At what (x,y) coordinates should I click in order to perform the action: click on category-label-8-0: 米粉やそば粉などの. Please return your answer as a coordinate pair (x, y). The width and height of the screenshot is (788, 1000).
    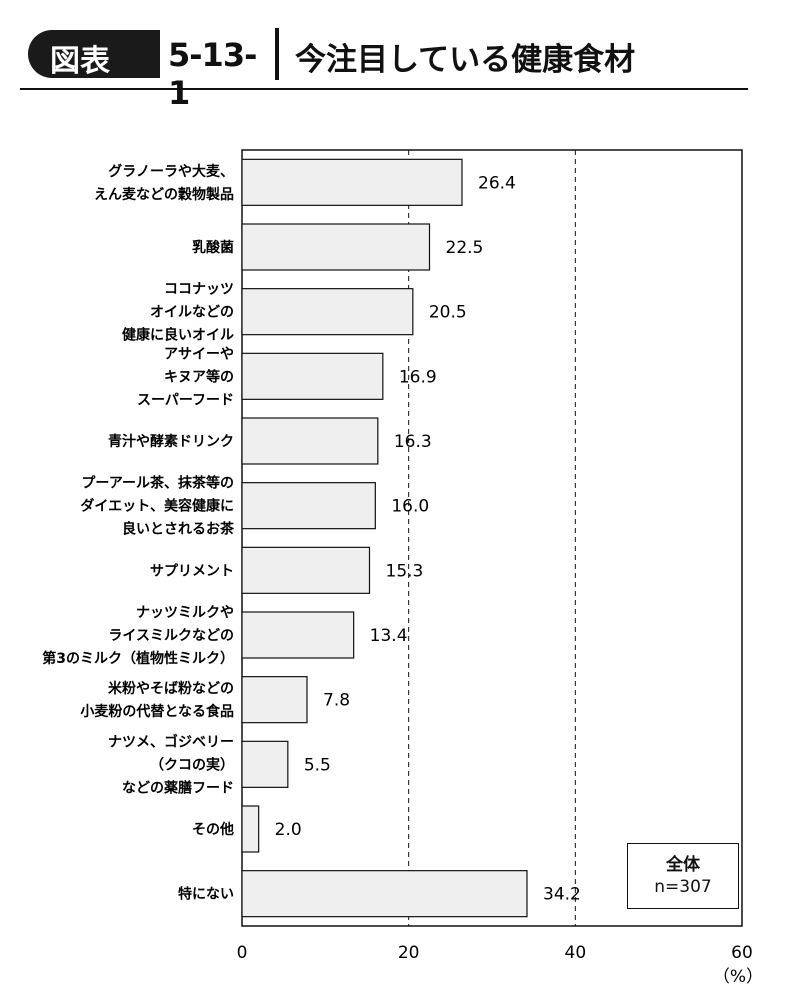
    Looking at the image, I should click on (171, 688).